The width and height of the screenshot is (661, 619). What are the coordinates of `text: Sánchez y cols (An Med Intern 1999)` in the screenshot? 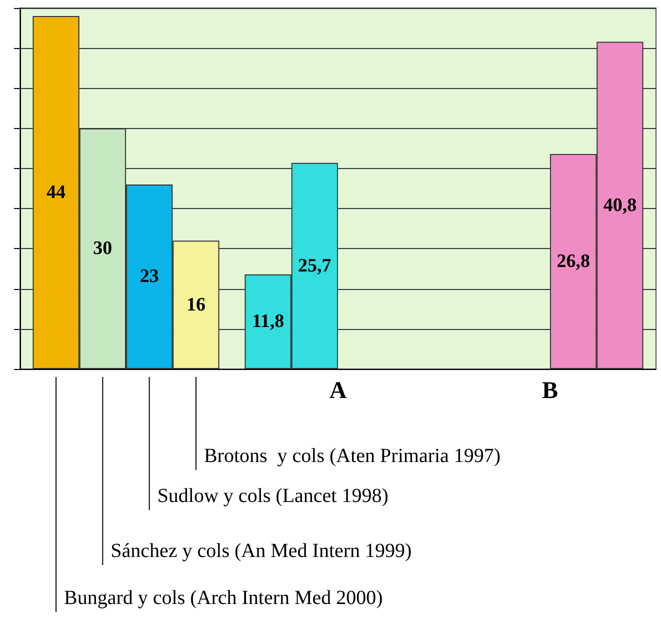 It's located at (261, 551).